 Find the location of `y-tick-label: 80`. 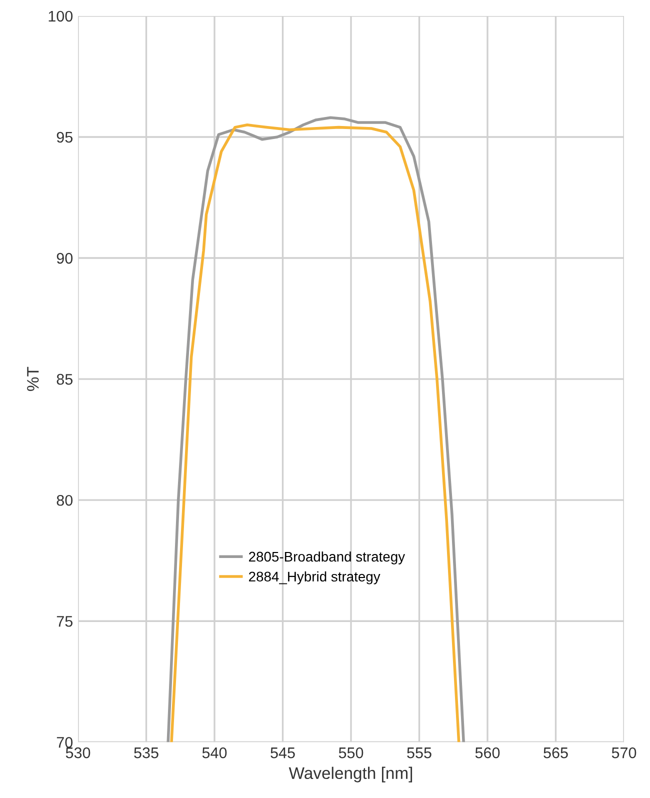

y-tick-label: 80 is located at coordinates (64, 500).